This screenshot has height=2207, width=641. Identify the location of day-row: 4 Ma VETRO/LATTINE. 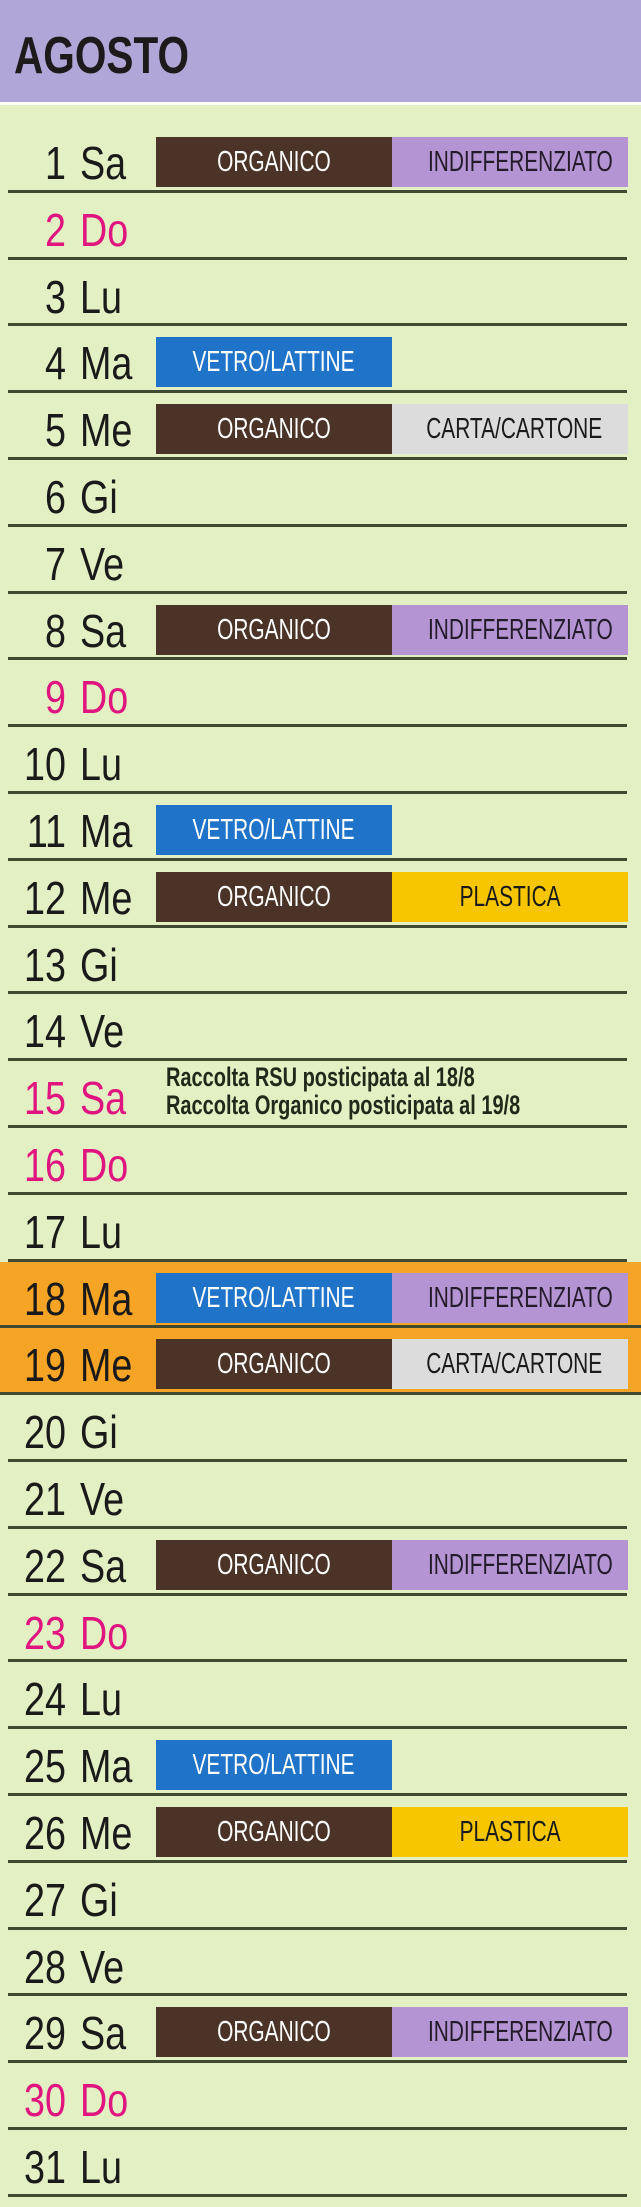
(317, 360).